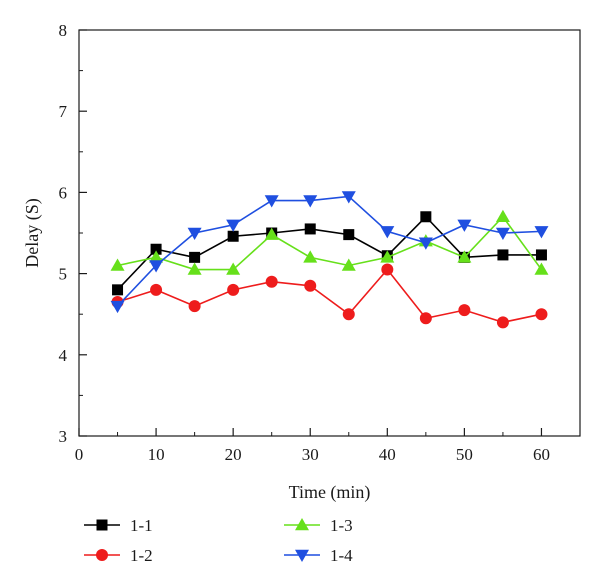 This screenshot has width=600, height=588. What do you see at coordinates (341, 555) in the screenshot?
I see `legend-label: 1-4` at bounding box center [341, 555].